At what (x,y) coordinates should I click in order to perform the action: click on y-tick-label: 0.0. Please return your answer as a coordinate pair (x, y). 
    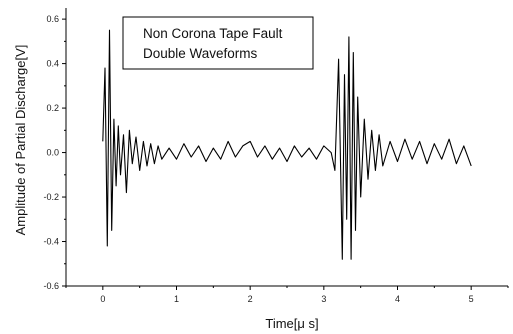
    Looking at the image, I should click on (52, 153).